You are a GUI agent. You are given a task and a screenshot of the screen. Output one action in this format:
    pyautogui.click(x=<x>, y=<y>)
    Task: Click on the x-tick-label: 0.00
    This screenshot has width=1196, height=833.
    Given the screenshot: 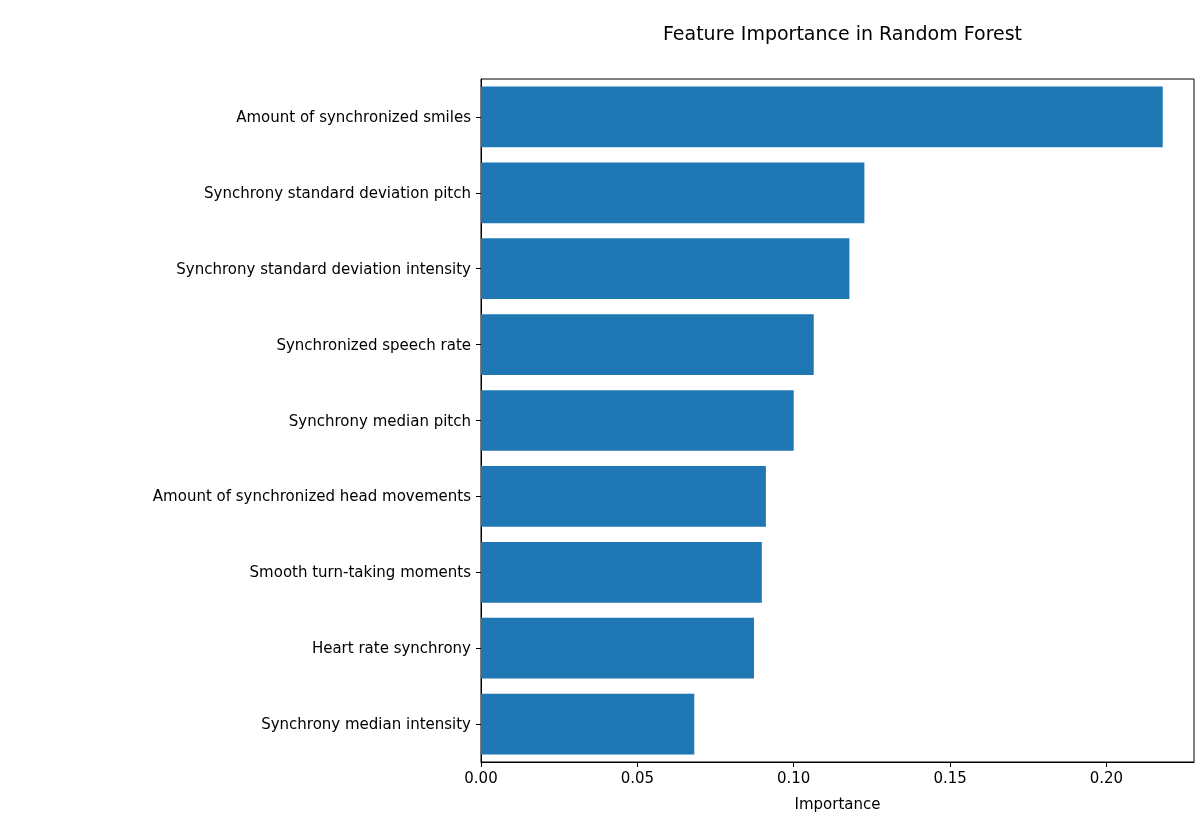 What is the action you would take?
    pyautogui.click(x=481, y=777)
    